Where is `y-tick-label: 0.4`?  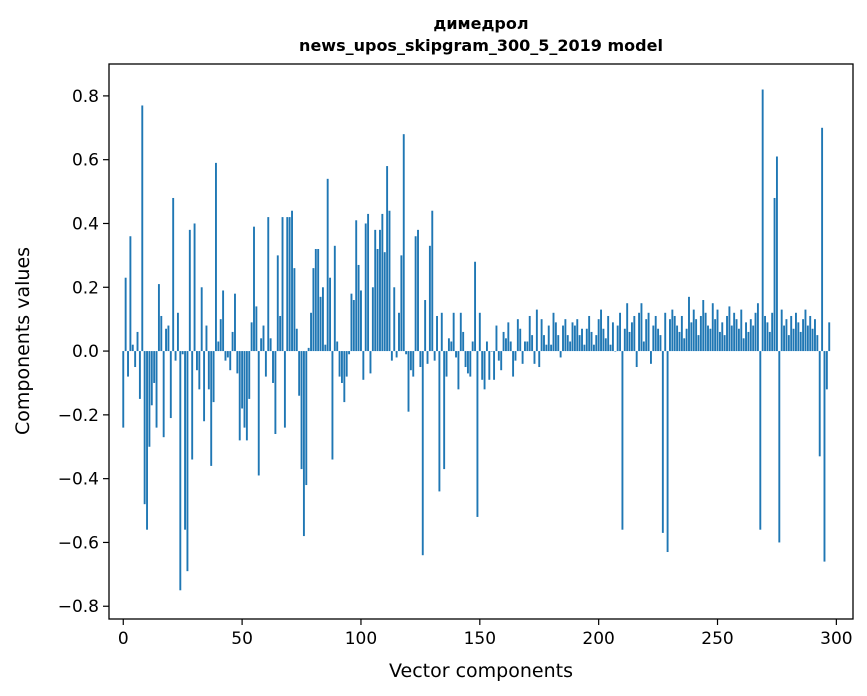 y-tick-label: 0.4 is located at coordinates (85, 224).